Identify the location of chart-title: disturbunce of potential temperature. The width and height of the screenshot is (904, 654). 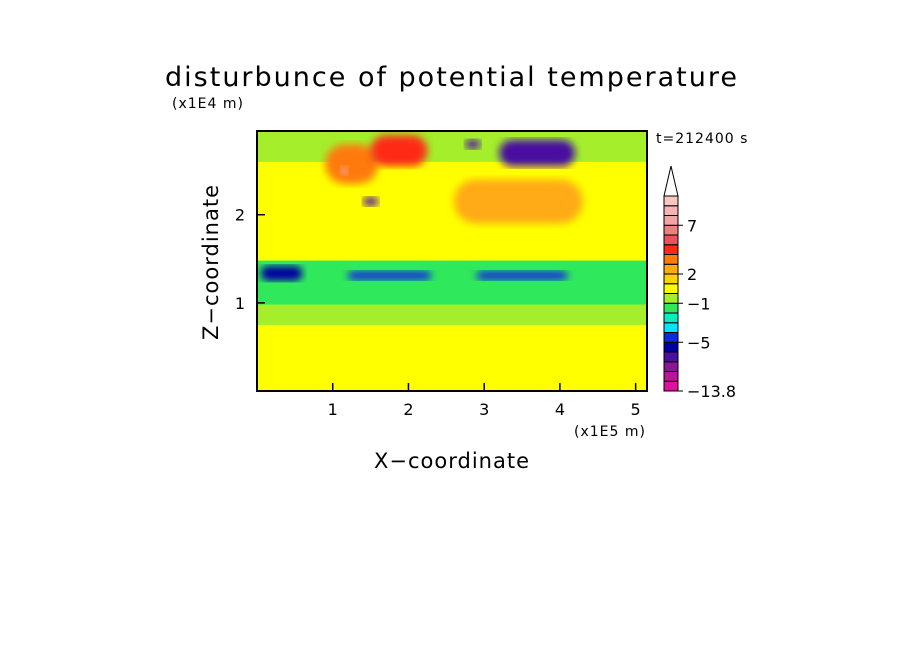
(452, 77).